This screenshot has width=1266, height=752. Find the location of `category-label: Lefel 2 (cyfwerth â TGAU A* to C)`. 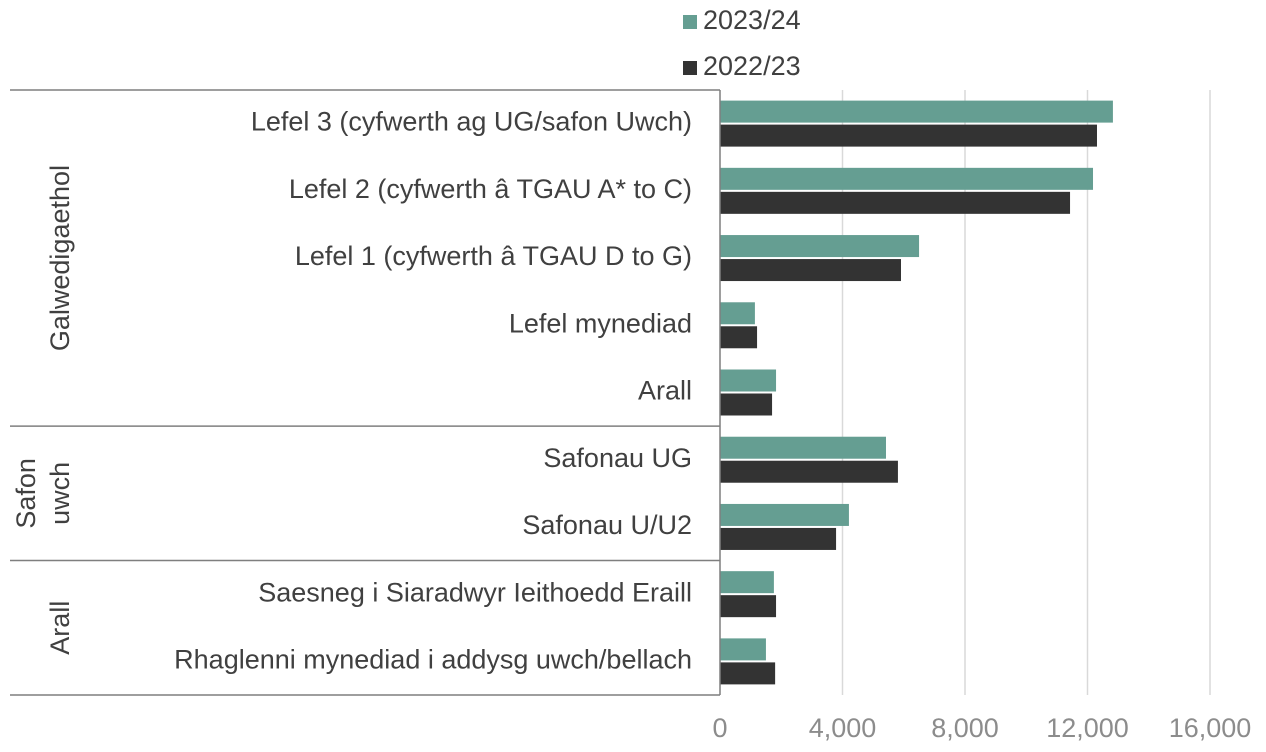

category-label: Lefel 2 (cyfwerth â TGAU A* to C) is located at coordinates (490, 189).